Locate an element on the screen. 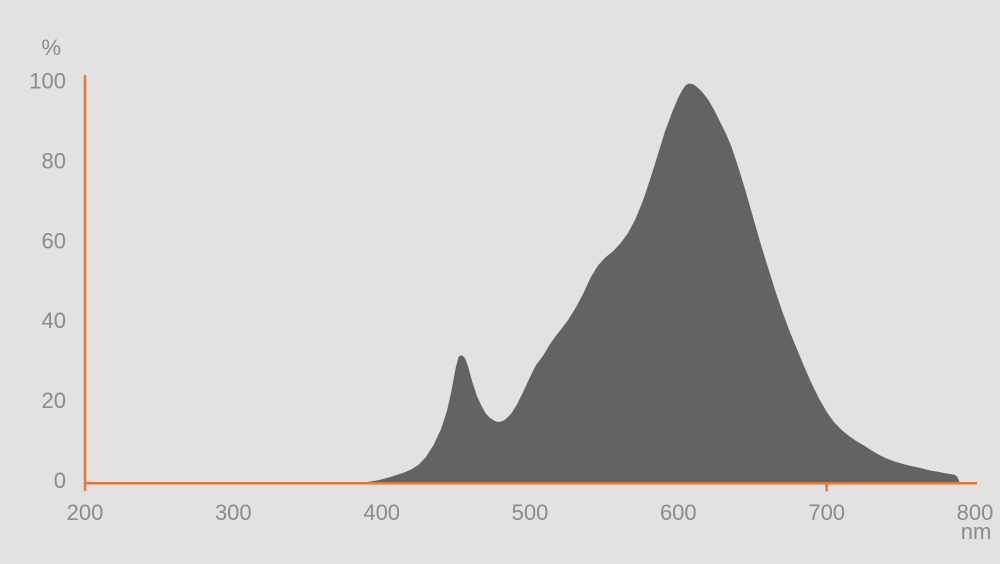 The height and width of the screenshot is (564, 1000). x-axis-unit-label: nm is located at coordinates (976, 531).